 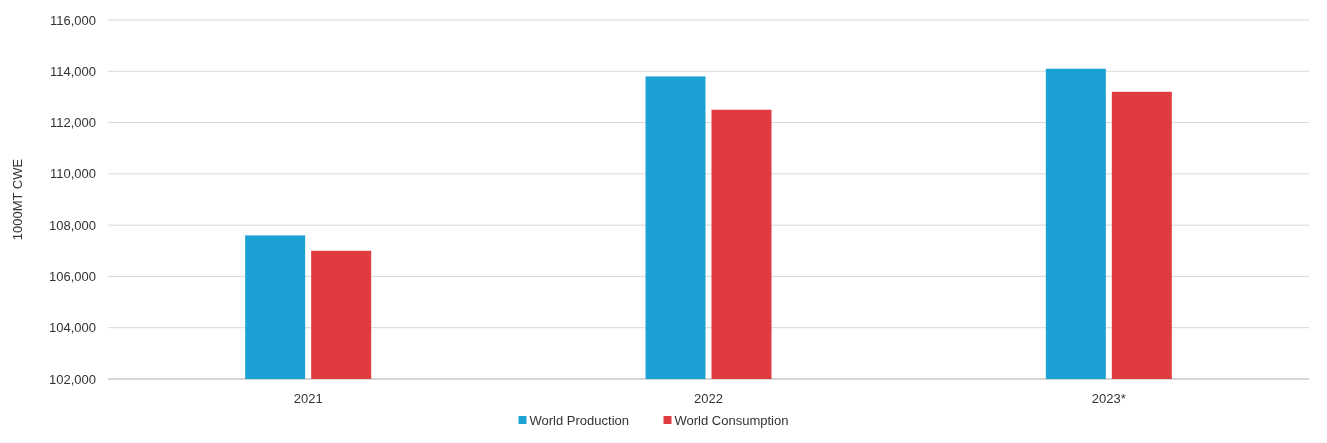 What do you see at coordinates (72, 123) in the screenshot?
I see `y-tick-label: 112,000` at bounding box center [72, 123].